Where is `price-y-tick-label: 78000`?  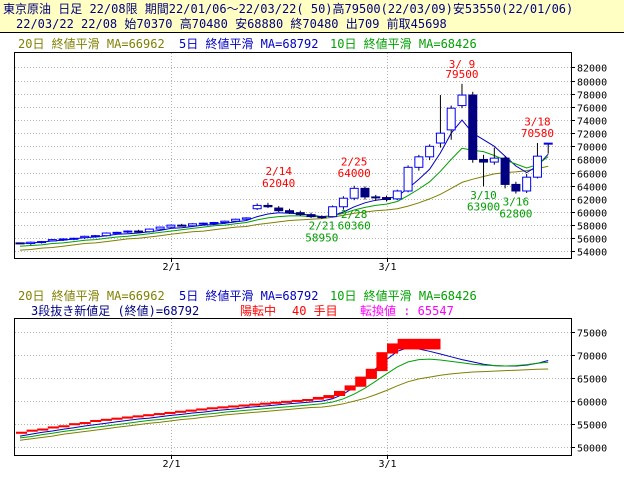
price-y-tick-label: 78000 is located at coordinates (592, 96).